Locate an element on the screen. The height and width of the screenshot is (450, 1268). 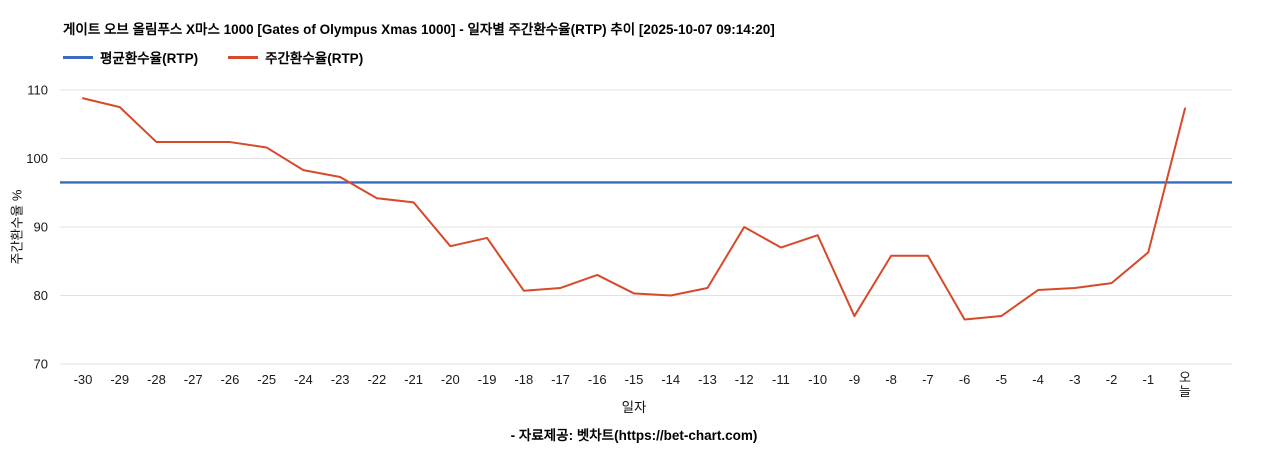
x-tick-label: -5 is located at coordinates (1002, 379).